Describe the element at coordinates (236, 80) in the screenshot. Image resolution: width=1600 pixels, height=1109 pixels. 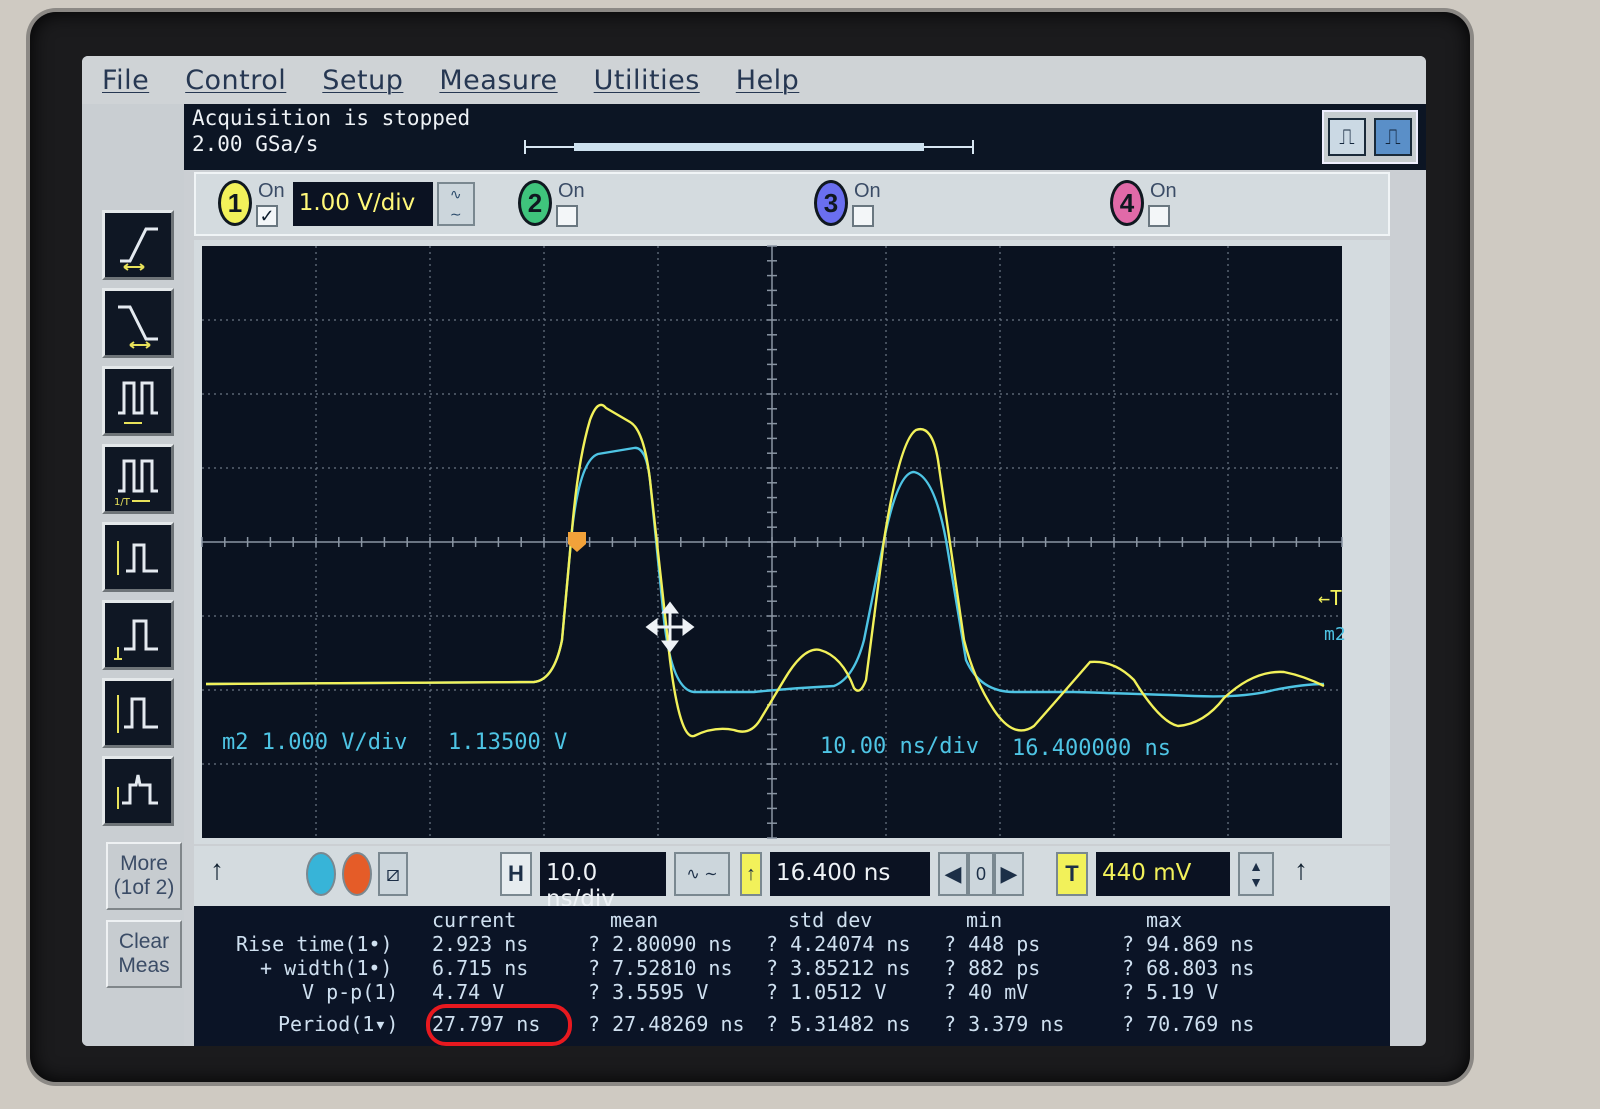
I see `menu-control: Control` at that location.